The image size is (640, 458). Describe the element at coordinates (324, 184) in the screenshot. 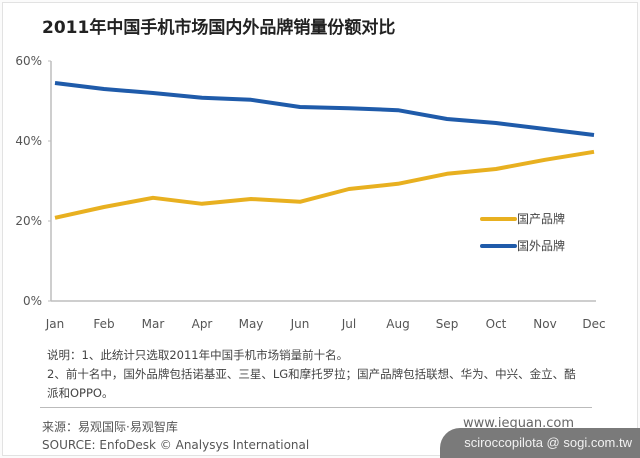

I see `series-line-domestic` at that location.